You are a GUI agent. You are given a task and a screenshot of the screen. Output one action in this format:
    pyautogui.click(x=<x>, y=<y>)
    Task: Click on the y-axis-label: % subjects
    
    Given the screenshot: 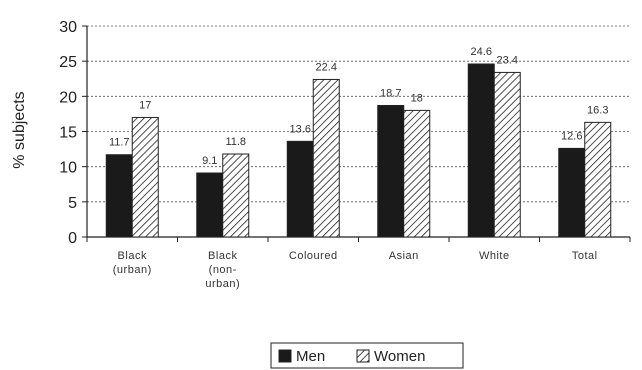 What is the action you would take?
    pyautogui.click(x=19, y=129)
    